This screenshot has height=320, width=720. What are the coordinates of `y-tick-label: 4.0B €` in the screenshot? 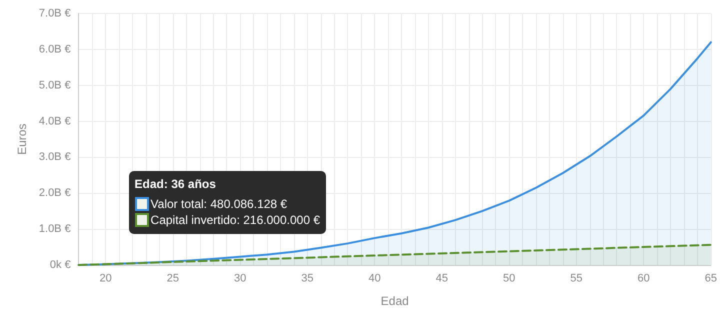 It's located at (54, 121).